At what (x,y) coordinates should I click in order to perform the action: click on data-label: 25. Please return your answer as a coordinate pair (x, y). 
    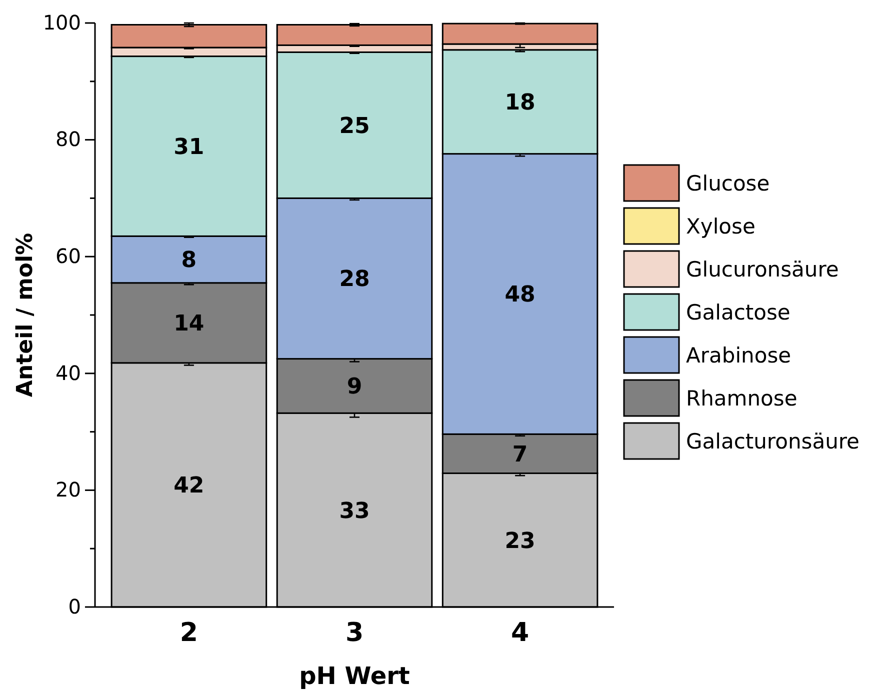
    Looking at the image, I should click on (354, 126).